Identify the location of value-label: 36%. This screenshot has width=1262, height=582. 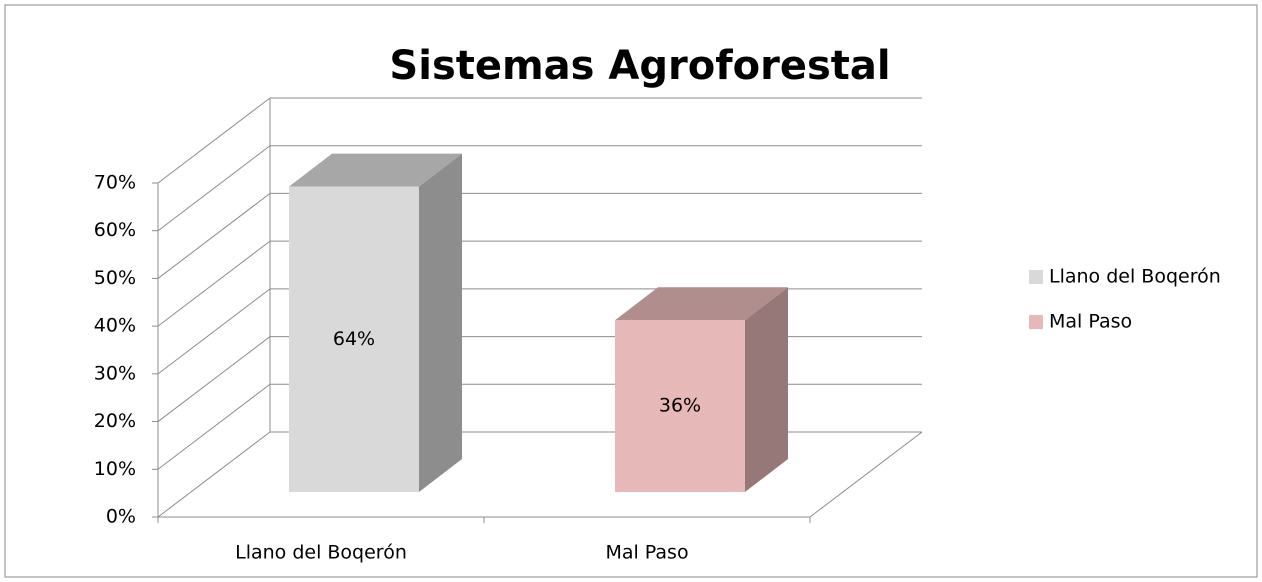
(680, 406).